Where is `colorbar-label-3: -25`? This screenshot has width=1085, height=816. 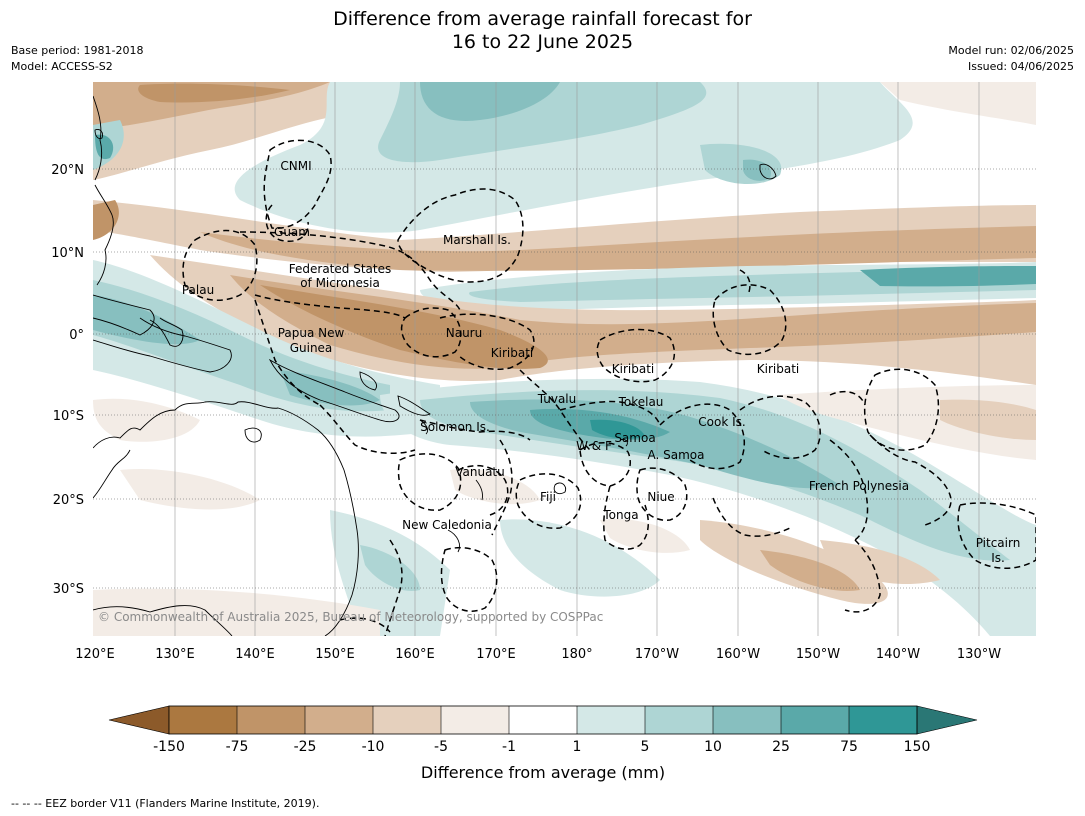
colorbar-label-3: -25 is located at coordinates (305, 747).